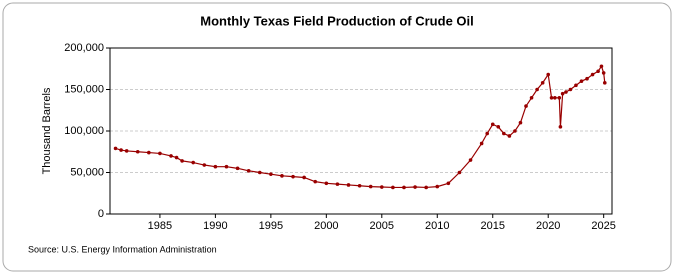  I want to click on y-tick-label: 100,000, so click(84, 131).